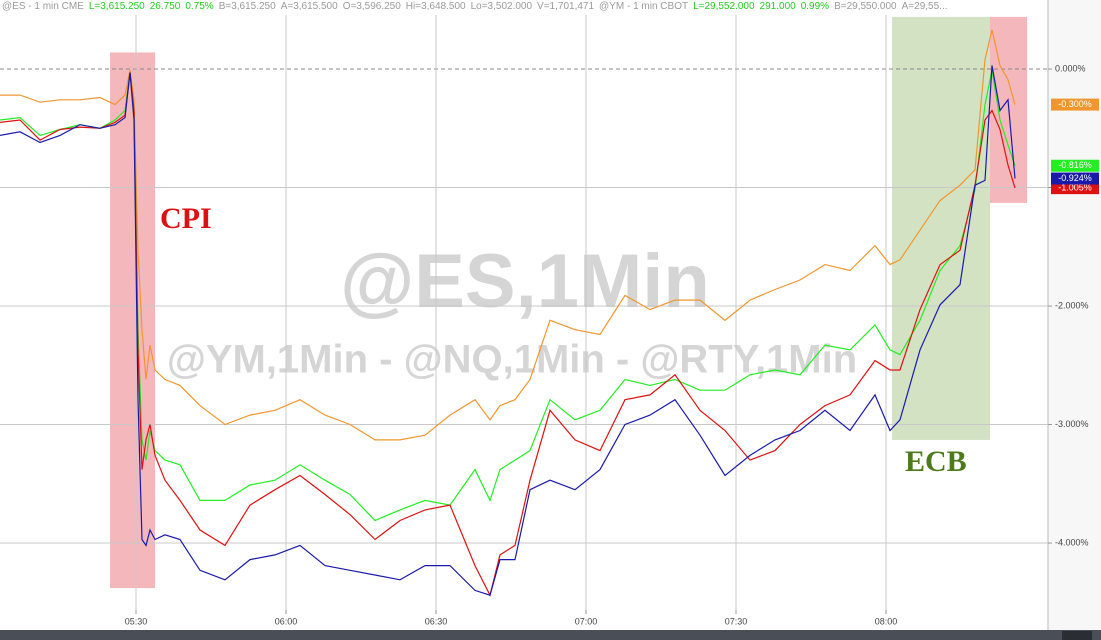 The image size is (1101, 640). I want to click on x-tick-label: 06:30, so click(436, 621).